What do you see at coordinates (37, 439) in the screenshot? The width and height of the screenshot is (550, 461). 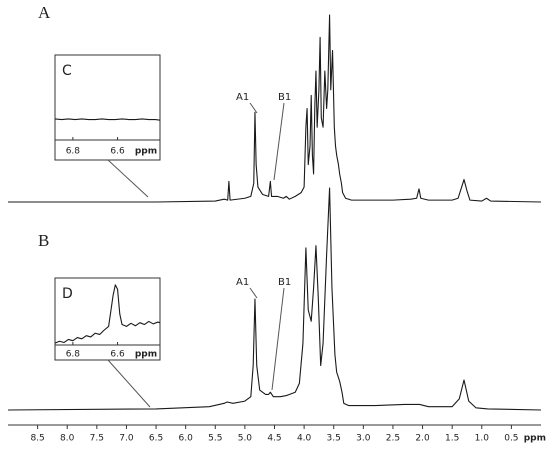 I see `x-tick-label: 8.5` at bounding box center [37, 439].